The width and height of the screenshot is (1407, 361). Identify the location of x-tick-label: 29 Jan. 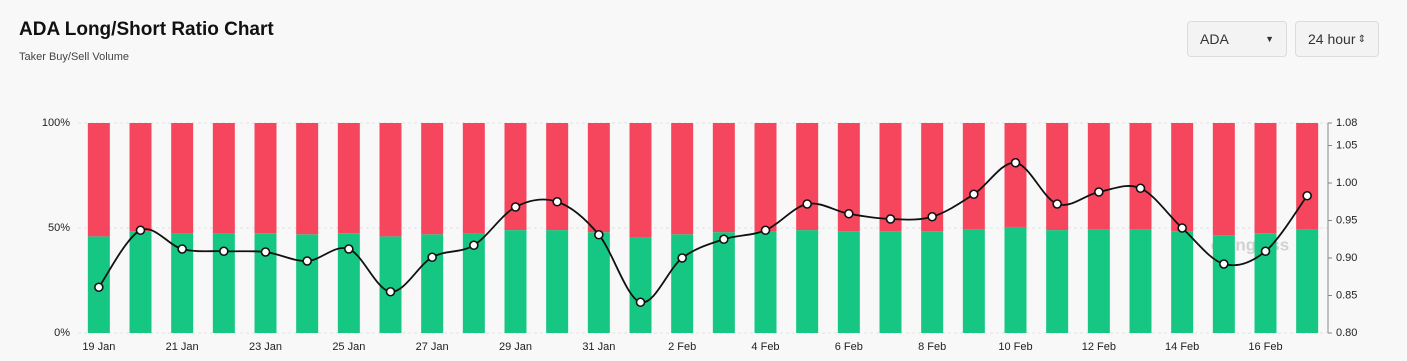
(515, 347).